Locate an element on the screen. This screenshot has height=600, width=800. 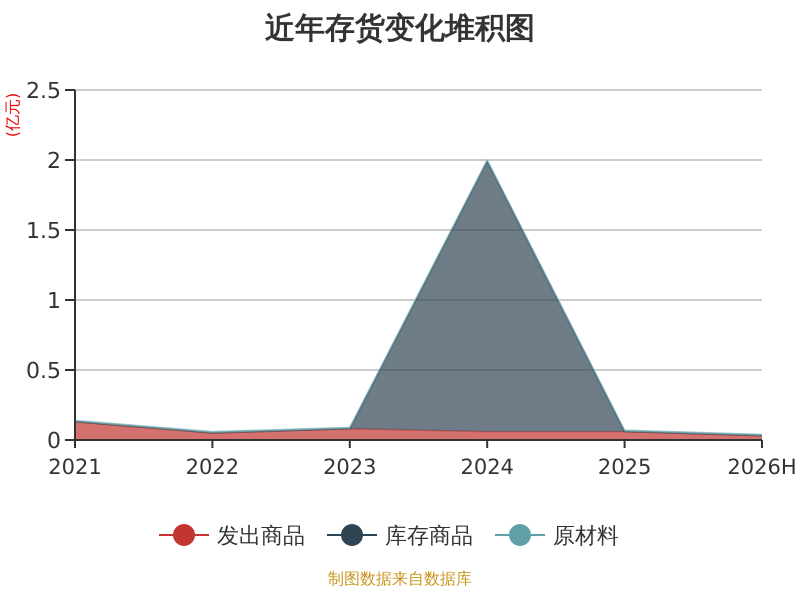
legend-label: 库存商品 is located at coordinates (429, 536).